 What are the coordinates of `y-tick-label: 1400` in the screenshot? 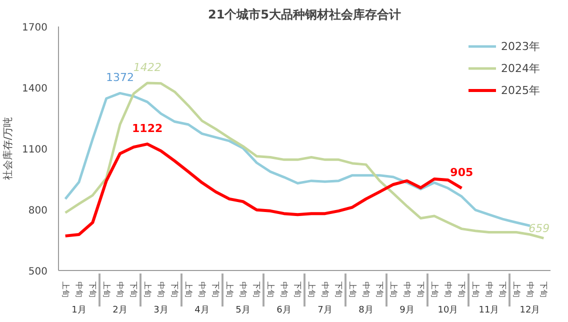 It's located at (35, 89).